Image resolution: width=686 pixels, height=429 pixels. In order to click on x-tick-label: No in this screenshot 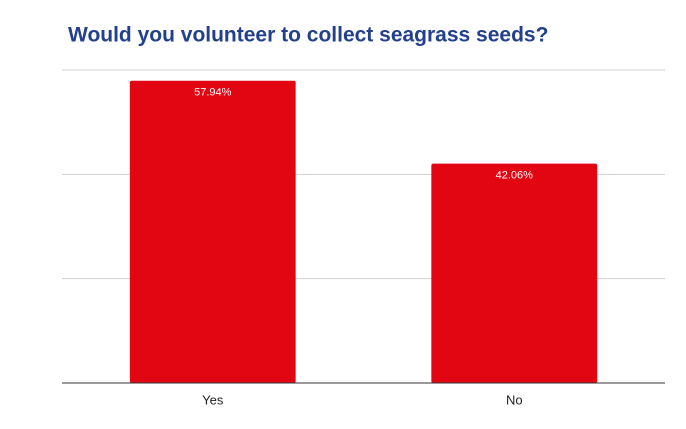, I will do `click(514, 399)`.